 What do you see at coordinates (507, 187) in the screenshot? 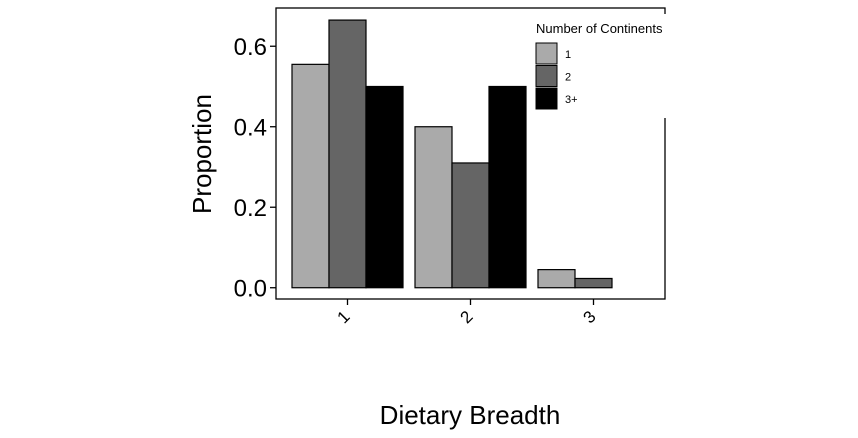
I see `bar-2-series-3plus` at bounding box center [507, 187].